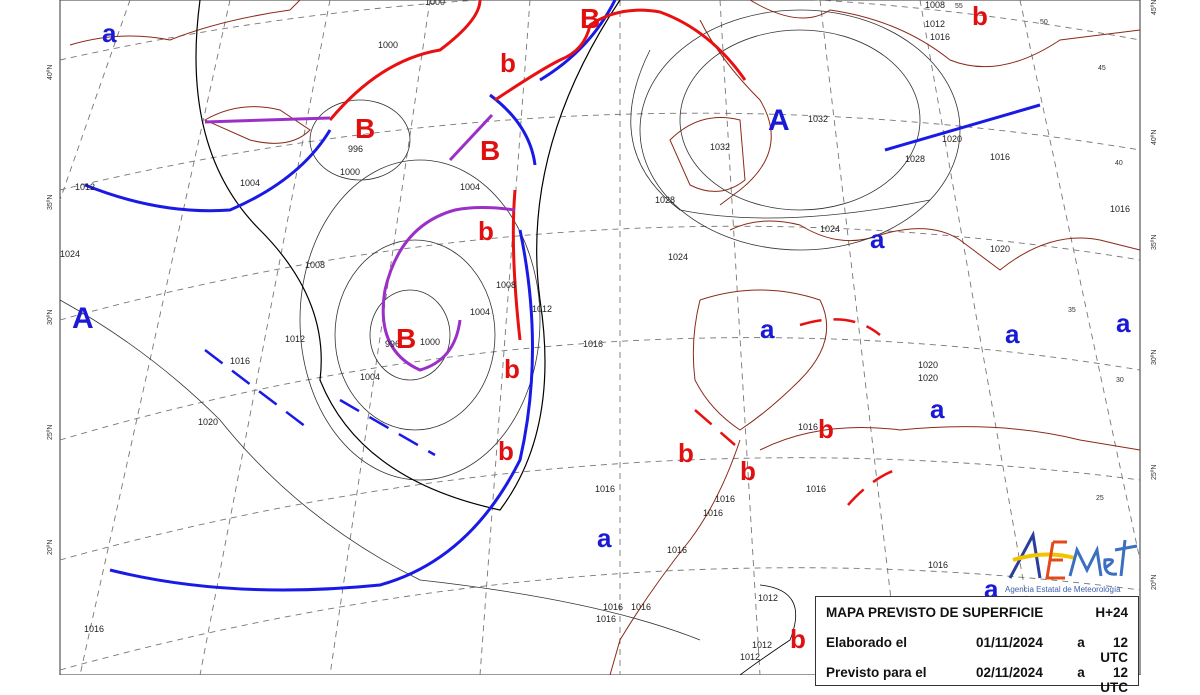  Describe the element at coordinates (1073, 555) in the screenshot. I see `aemet-logo-graphic` at that location.